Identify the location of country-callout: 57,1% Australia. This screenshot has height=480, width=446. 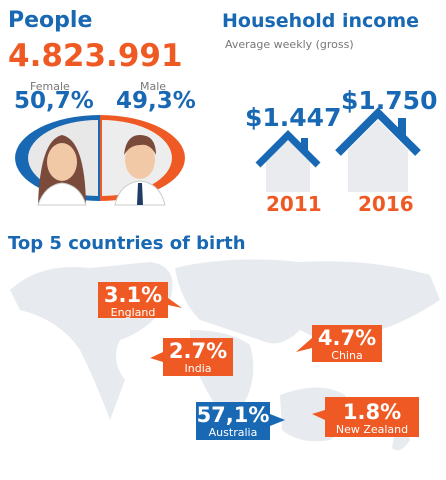
(233, 420).